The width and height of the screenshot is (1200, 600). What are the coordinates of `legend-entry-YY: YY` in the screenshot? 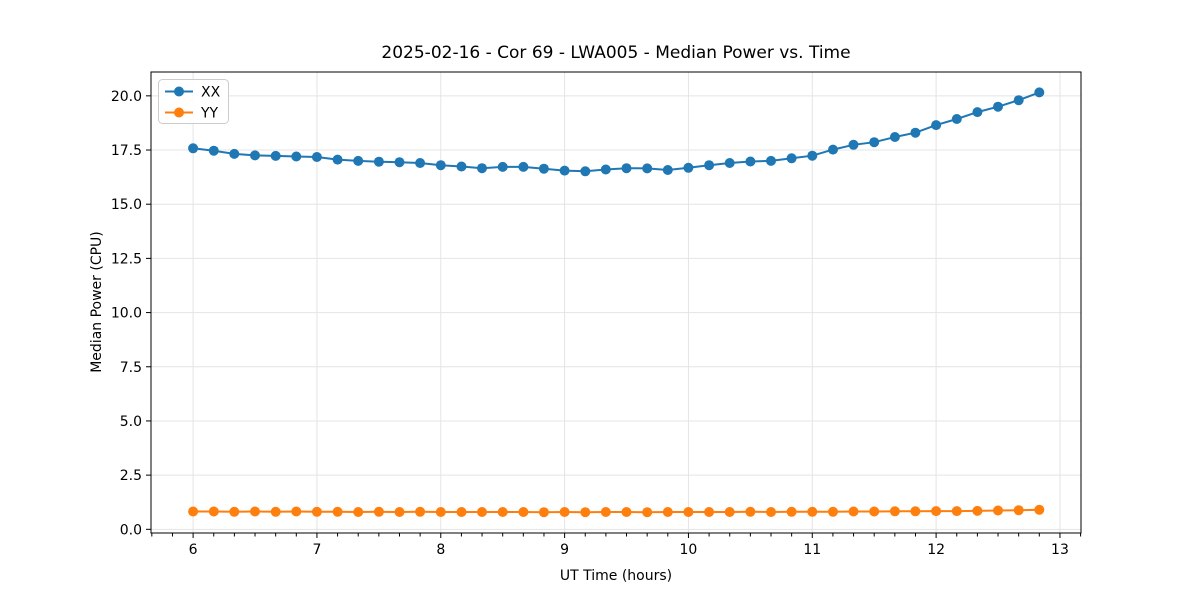 It's located at (192, 114).